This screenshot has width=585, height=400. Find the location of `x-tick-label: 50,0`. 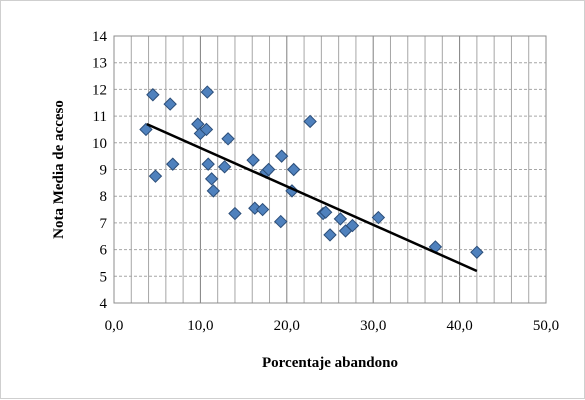

x-tick-label: 50,0 is located at coordinates (546, 326).